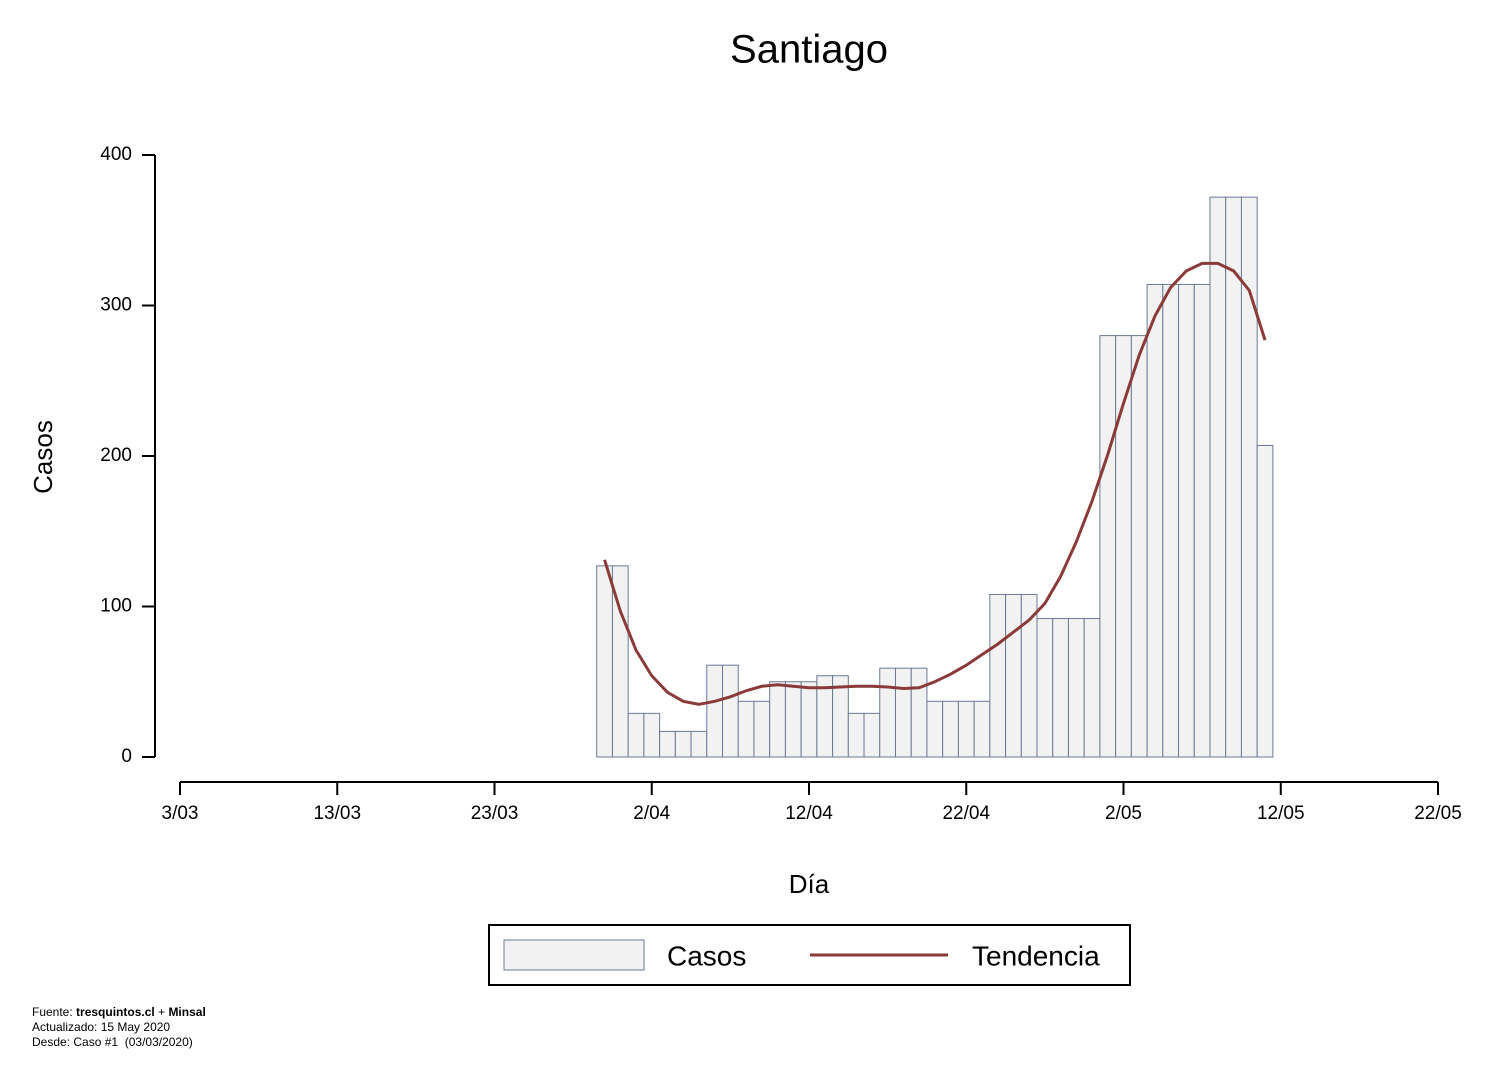  Describe the element at coordinates (809, 50) in the screenshot. I see `chart-title: Santiago` at that location.